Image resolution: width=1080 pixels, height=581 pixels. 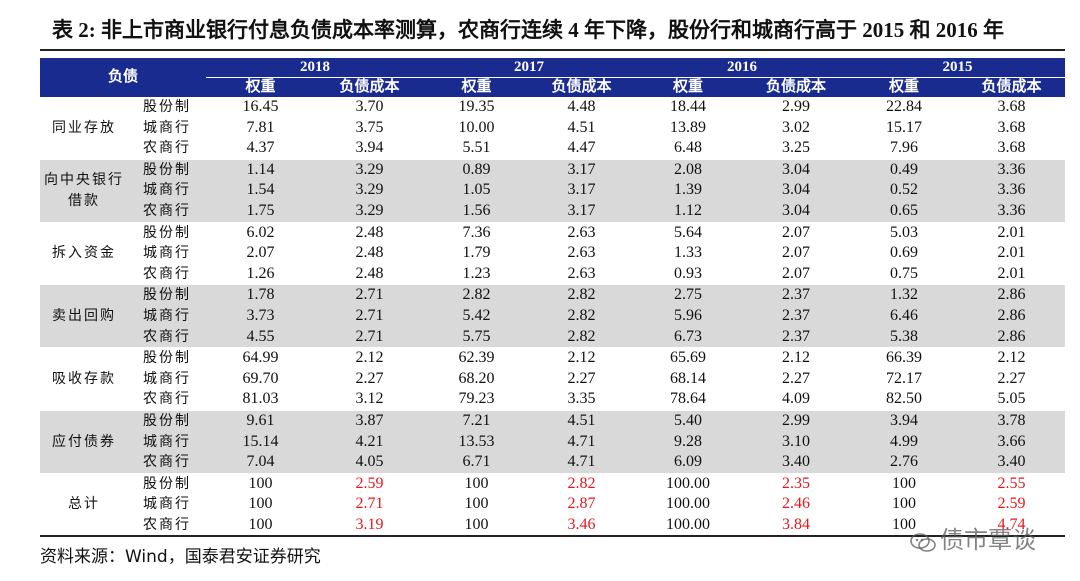 What do you see at coordinates (180, 557) in the screenshot?
I see `source-note: 资料来源：Wind，国泰君安证券研究` at bounding box center [180, 557].